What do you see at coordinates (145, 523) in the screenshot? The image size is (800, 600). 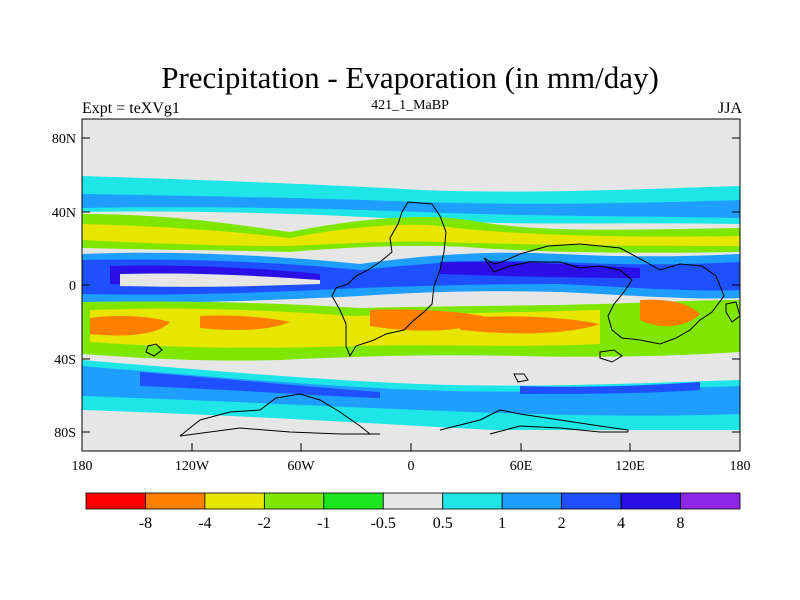 I see `colorbar-label: -8` at bounding box center [145, 523].